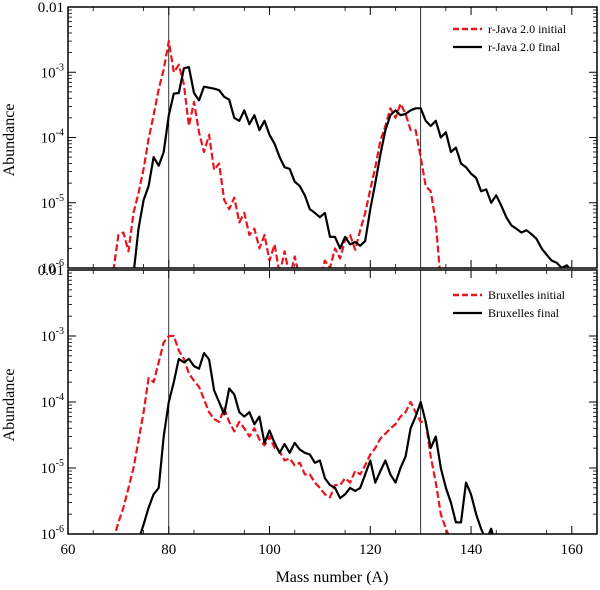 This screenshot has height=590, width=600. I want to click on x-tick-label: 60, so click(68, 550).